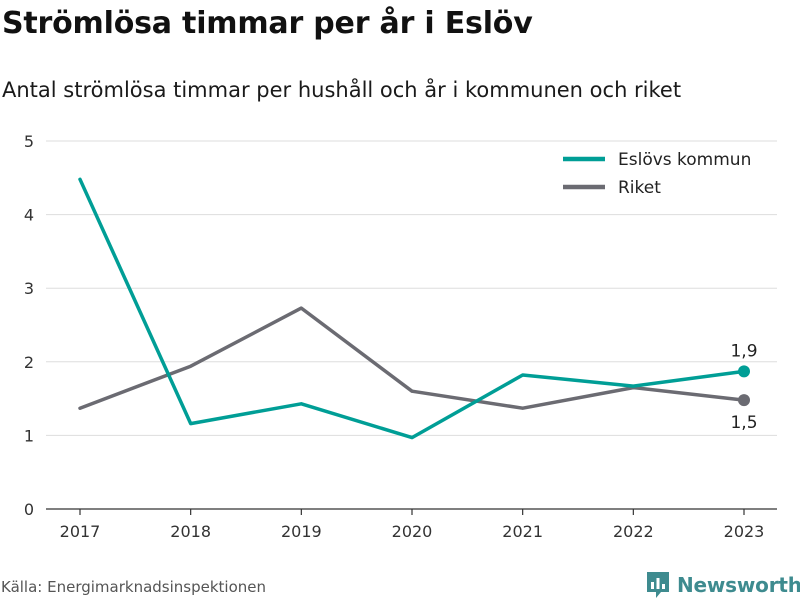 Image resolution: width=800 pixels, height=600 pixels. I want to click on legend-label: Riket, so click(639, 188).